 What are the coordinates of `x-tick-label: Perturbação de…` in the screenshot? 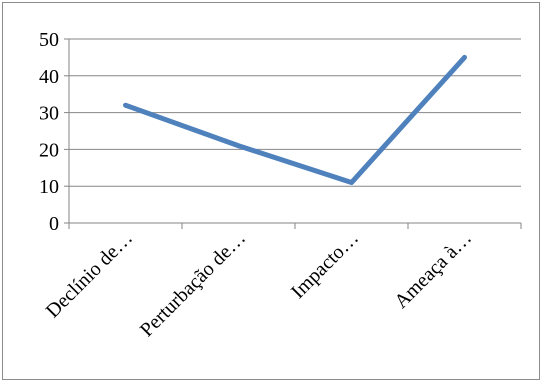 It's located at (193, 284).